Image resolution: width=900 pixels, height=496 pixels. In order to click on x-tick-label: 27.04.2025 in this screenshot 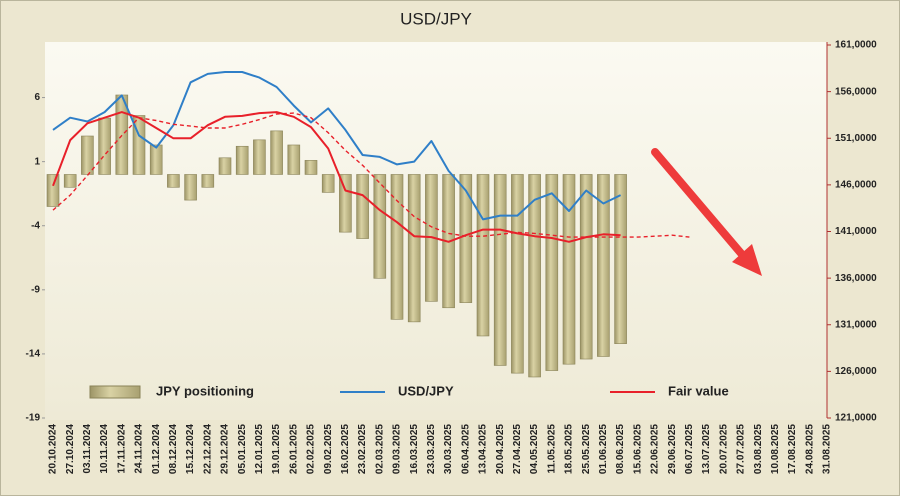, I will do `click(517, 449)`.